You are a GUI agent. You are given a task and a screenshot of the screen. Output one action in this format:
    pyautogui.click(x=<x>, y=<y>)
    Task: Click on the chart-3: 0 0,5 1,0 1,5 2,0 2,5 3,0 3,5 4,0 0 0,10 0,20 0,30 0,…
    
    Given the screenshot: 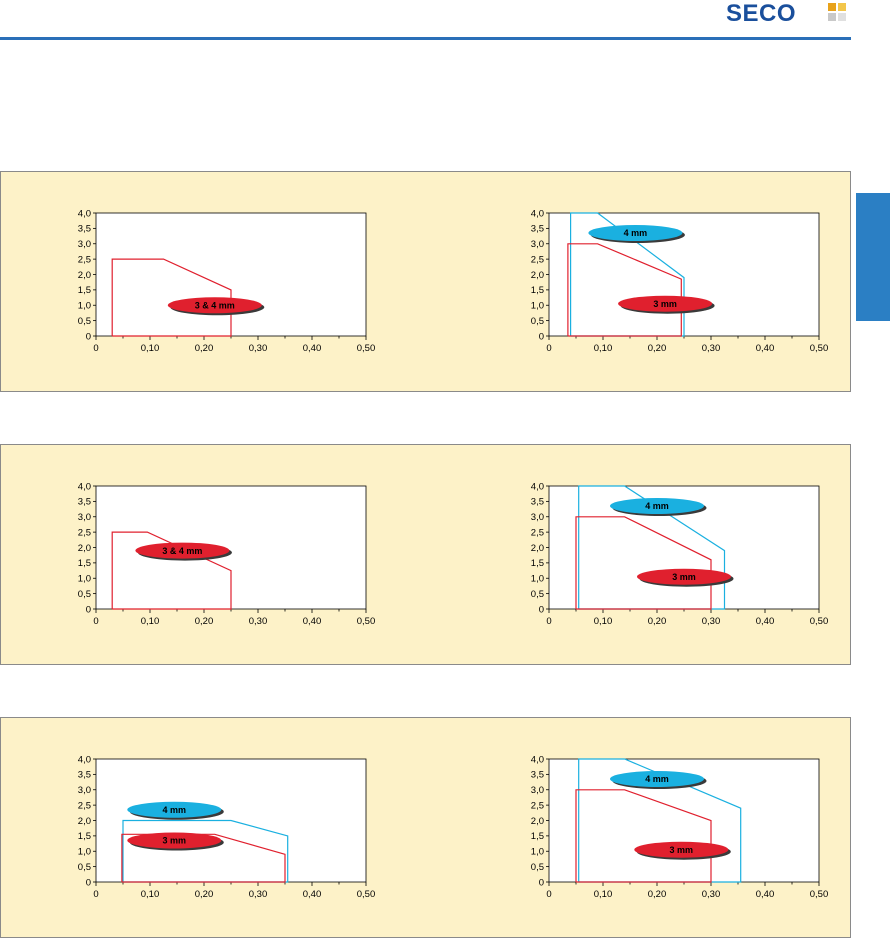 What is the action you would take?
    pyautogui.click(x=679, y=554)
    